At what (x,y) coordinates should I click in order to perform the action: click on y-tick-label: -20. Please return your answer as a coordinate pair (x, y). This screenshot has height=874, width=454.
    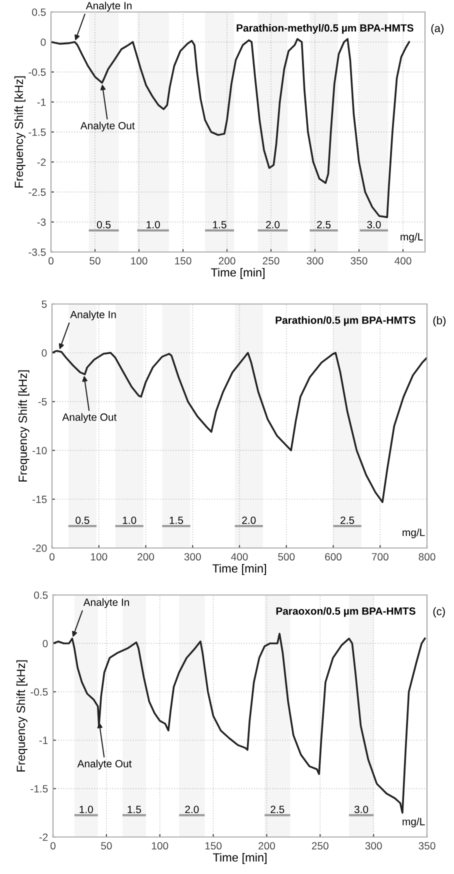
    Looking at the image, I should click on (39, 548).